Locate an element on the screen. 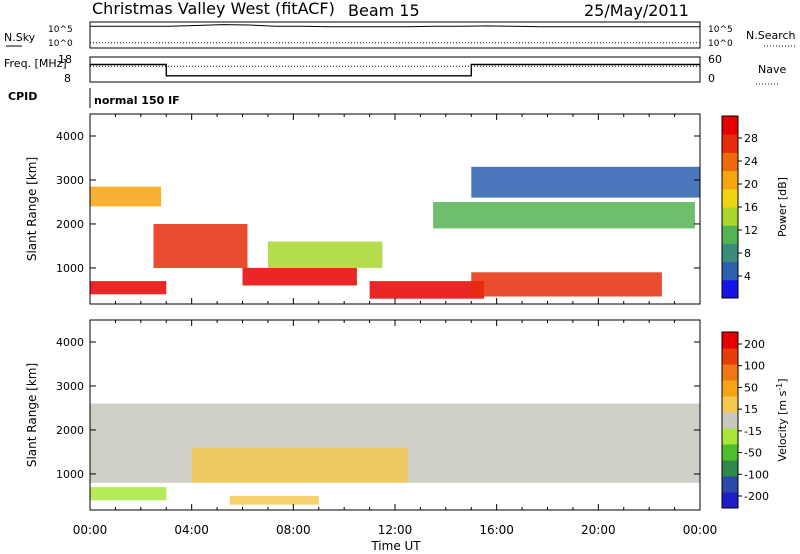  nave-tick-top: 60 is located at coordinates (715, 59).